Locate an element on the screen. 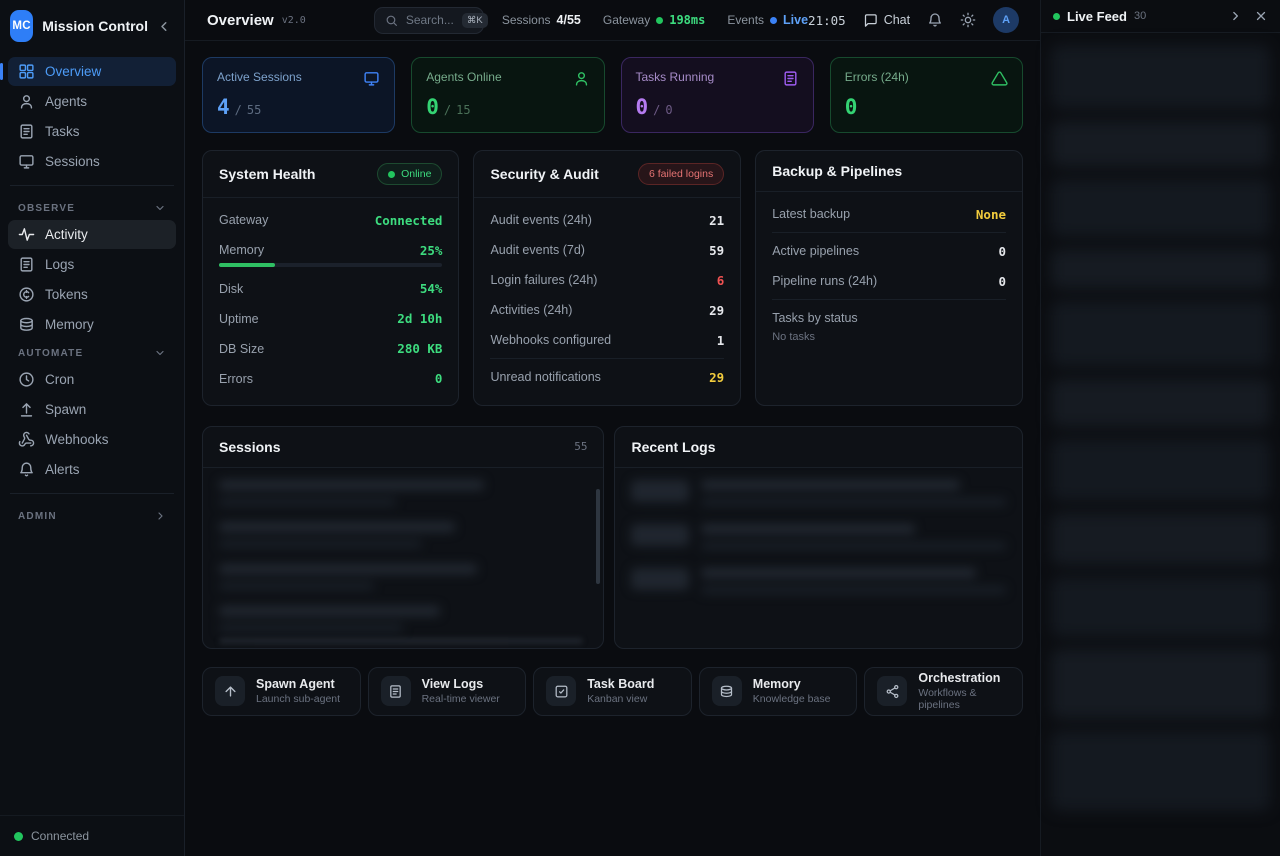 This screenshot has height=856, width=1280. log-row-redacted is located at coordinates (818, 536).